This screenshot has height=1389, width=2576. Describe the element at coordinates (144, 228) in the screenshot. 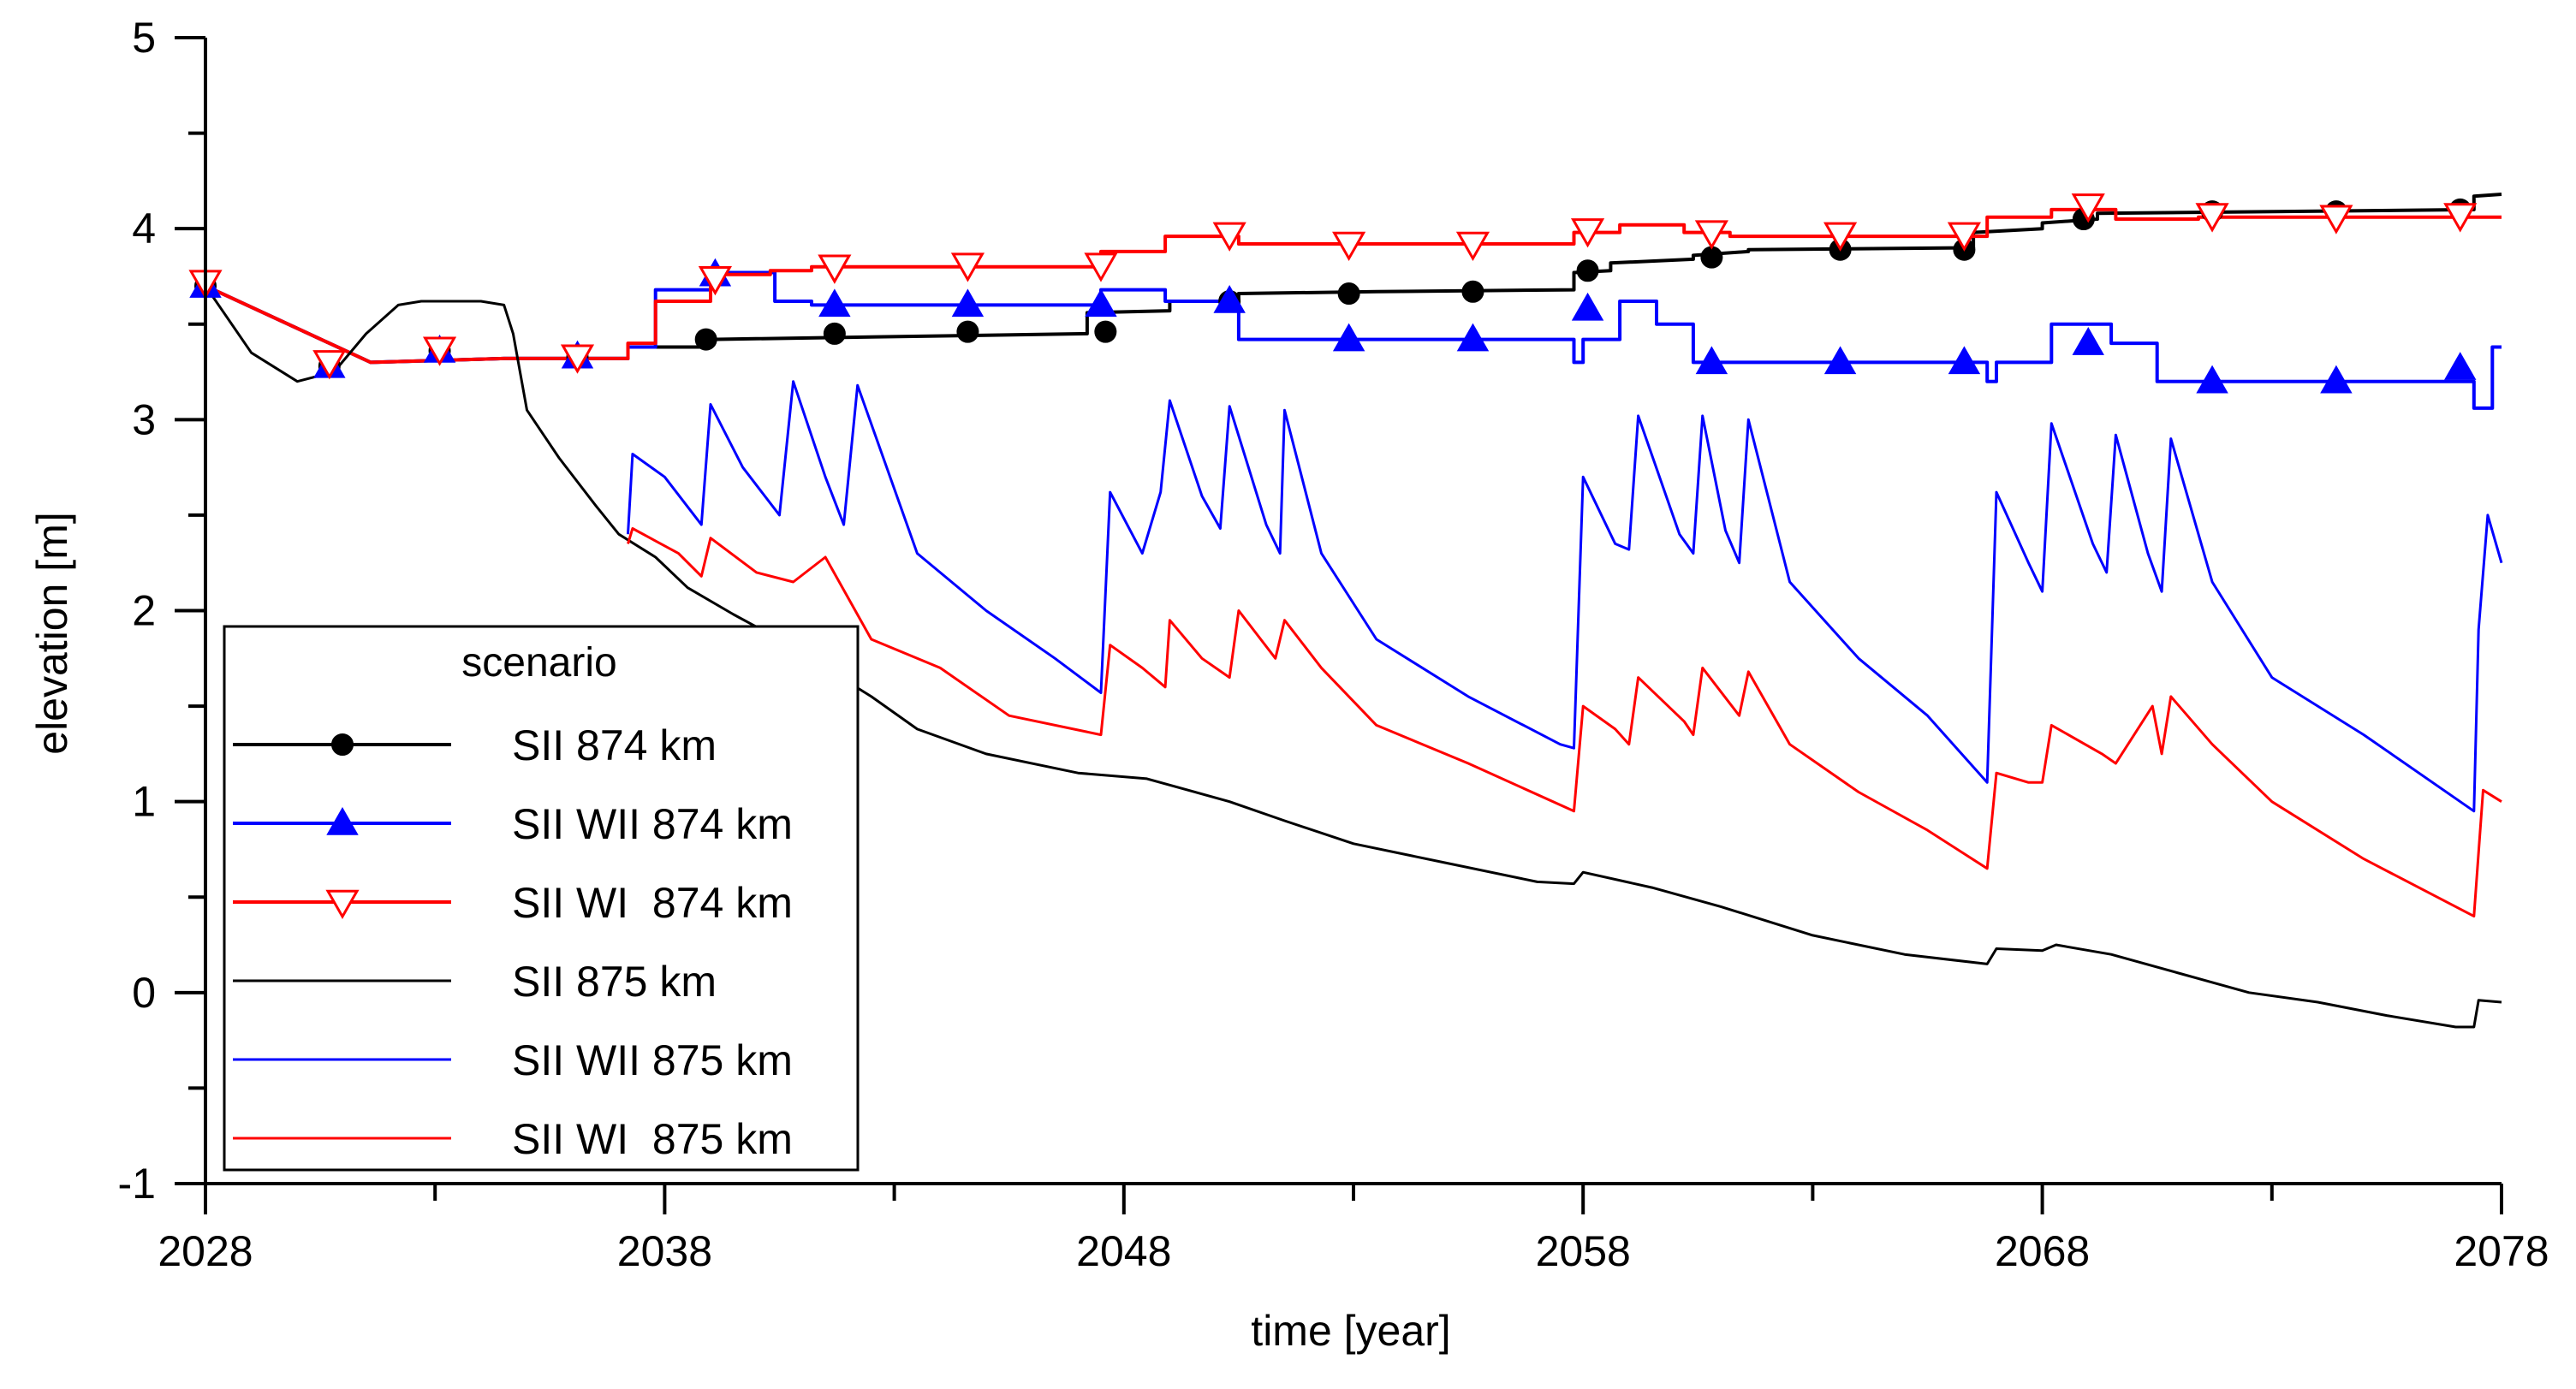

I see `y-tick-label: 4` at that location.